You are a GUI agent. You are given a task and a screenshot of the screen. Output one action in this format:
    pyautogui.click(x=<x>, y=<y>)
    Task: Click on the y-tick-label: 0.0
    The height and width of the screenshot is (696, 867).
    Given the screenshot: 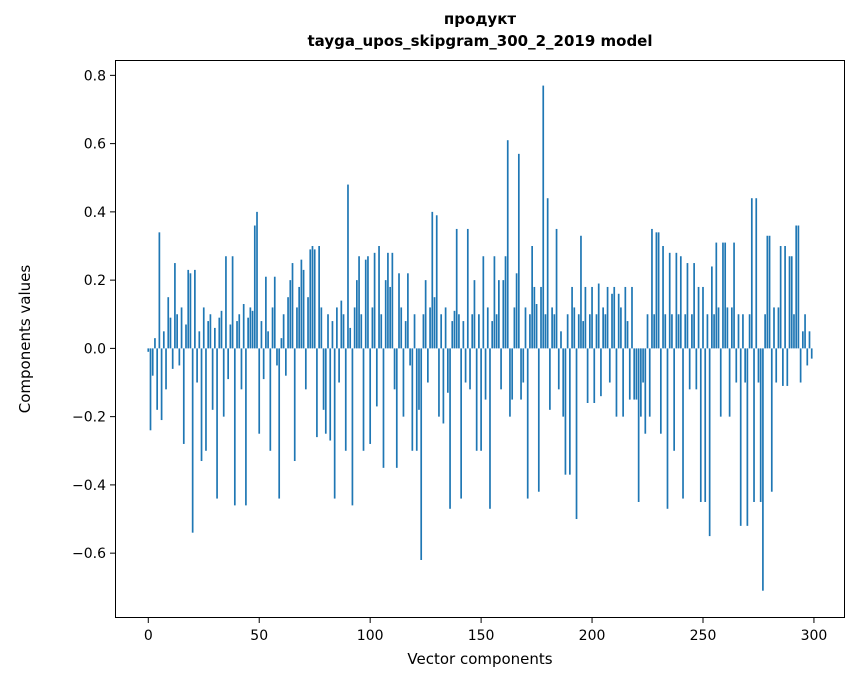 What is the action you would take?
    pyautogui.click(x=95, y=349)
    